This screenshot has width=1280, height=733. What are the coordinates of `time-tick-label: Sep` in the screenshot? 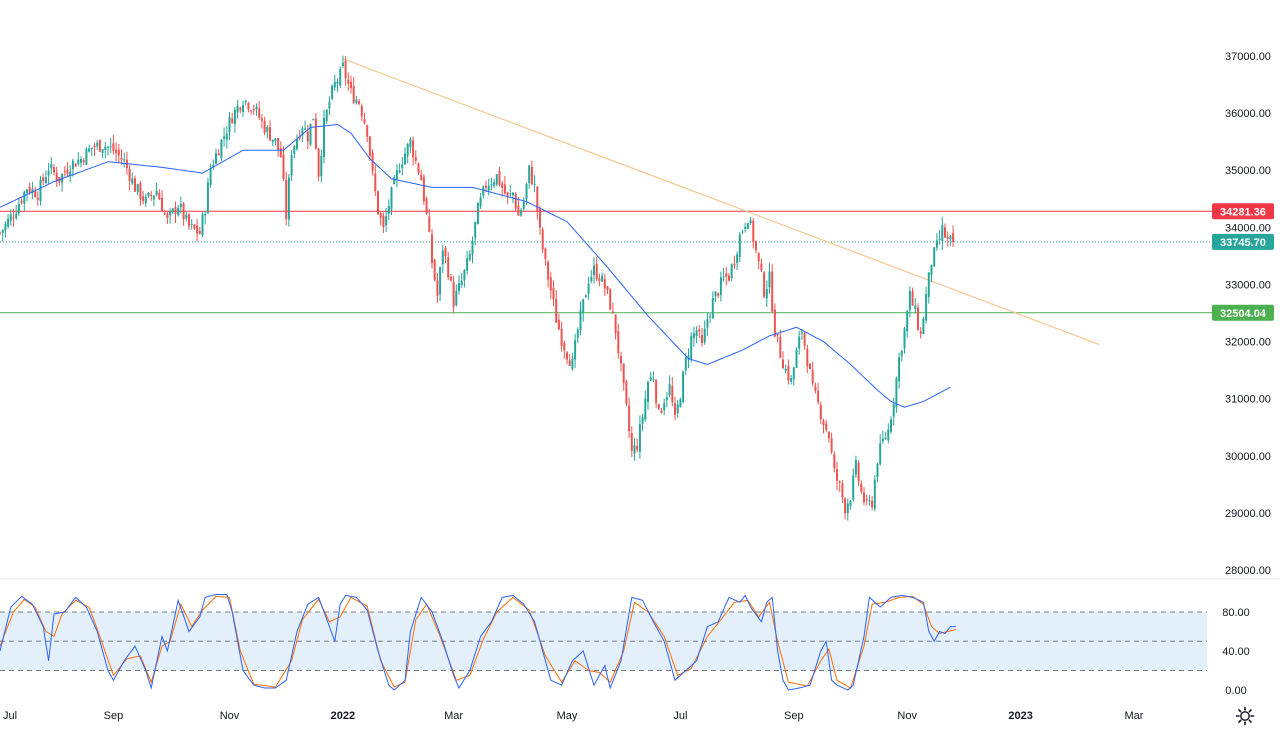 It's located at (794, 716).